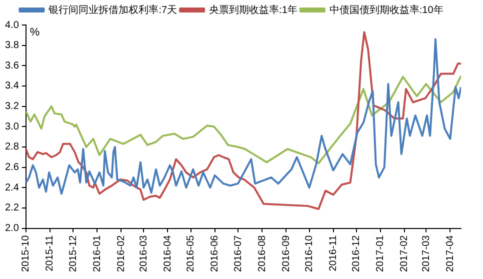  I want to click on y-tick-label: 4.0, so click(12, 25).